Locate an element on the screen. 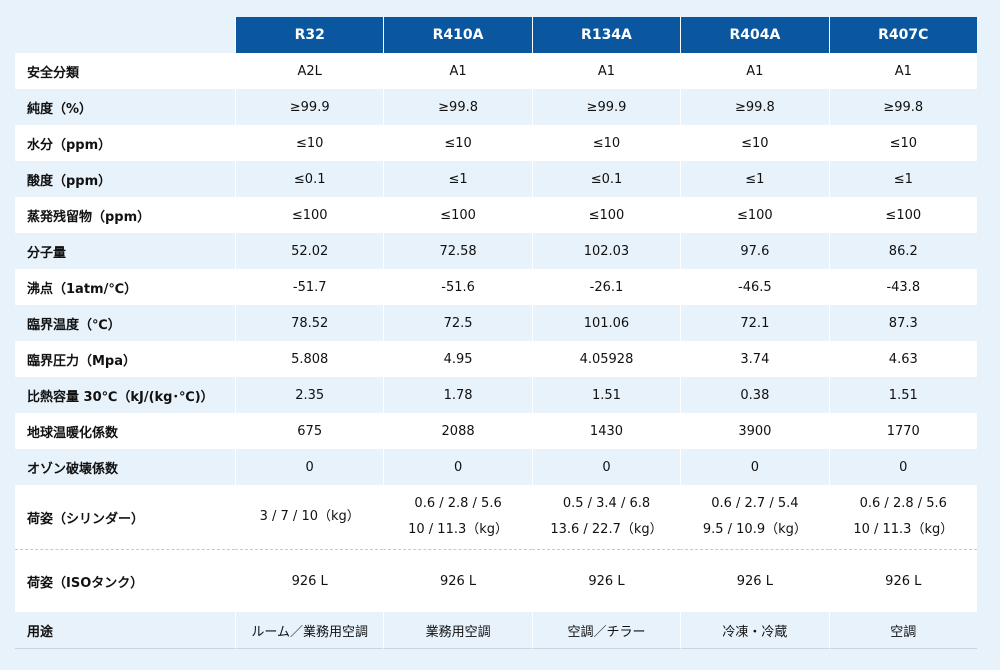  header-corner is located at coordinates (125, 35).